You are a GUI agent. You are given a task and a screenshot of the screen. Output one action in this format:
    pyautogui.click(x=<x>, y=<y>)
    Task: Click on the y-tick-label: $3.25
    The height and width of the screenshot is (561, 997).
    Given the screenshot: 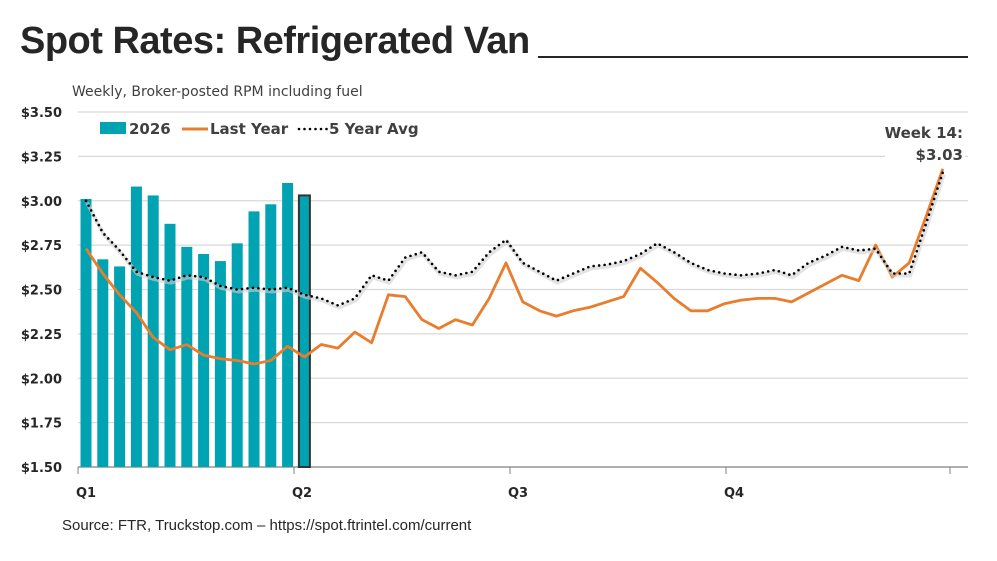 What is the action you would take?
    pyautogui.click(x=41, y=157)
    